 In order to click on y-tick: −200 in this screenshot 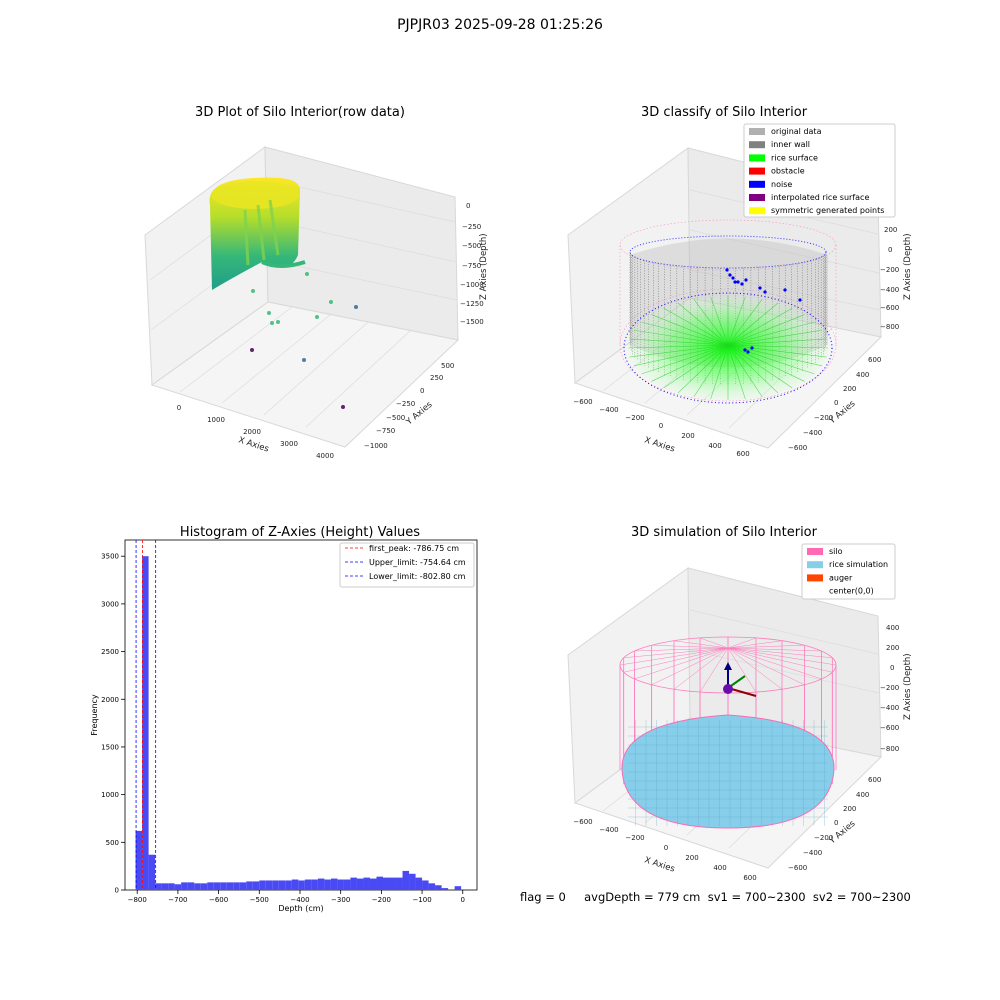, I will do `click(823, 838)`.